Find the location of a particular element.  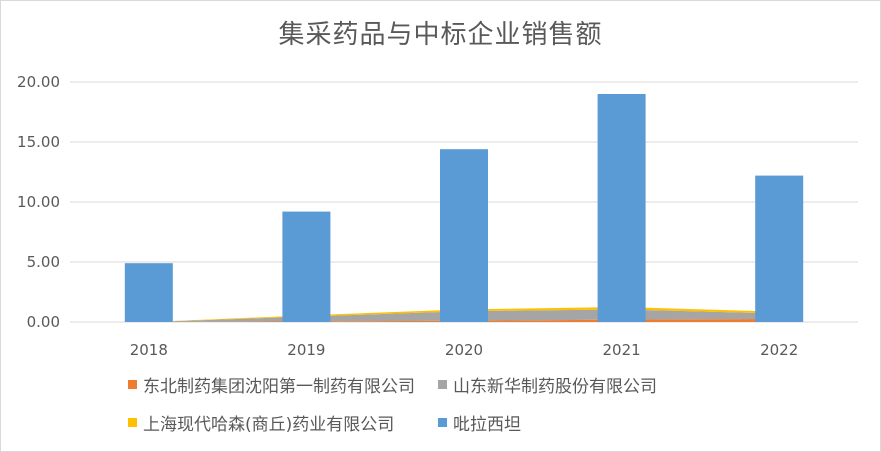

bar-2019 is located at coordinates (306, 266).